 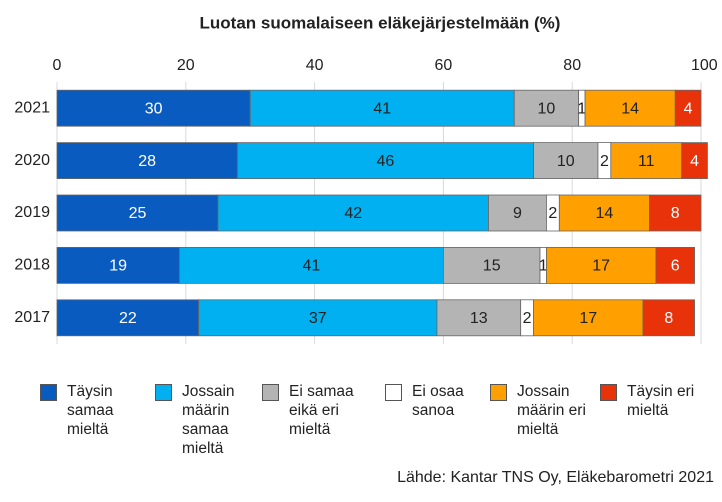 What do you see at coordinates (706, 65) in the screenshot?
I see `x-tick-label: 100 %` at bounding box center [706, 65].